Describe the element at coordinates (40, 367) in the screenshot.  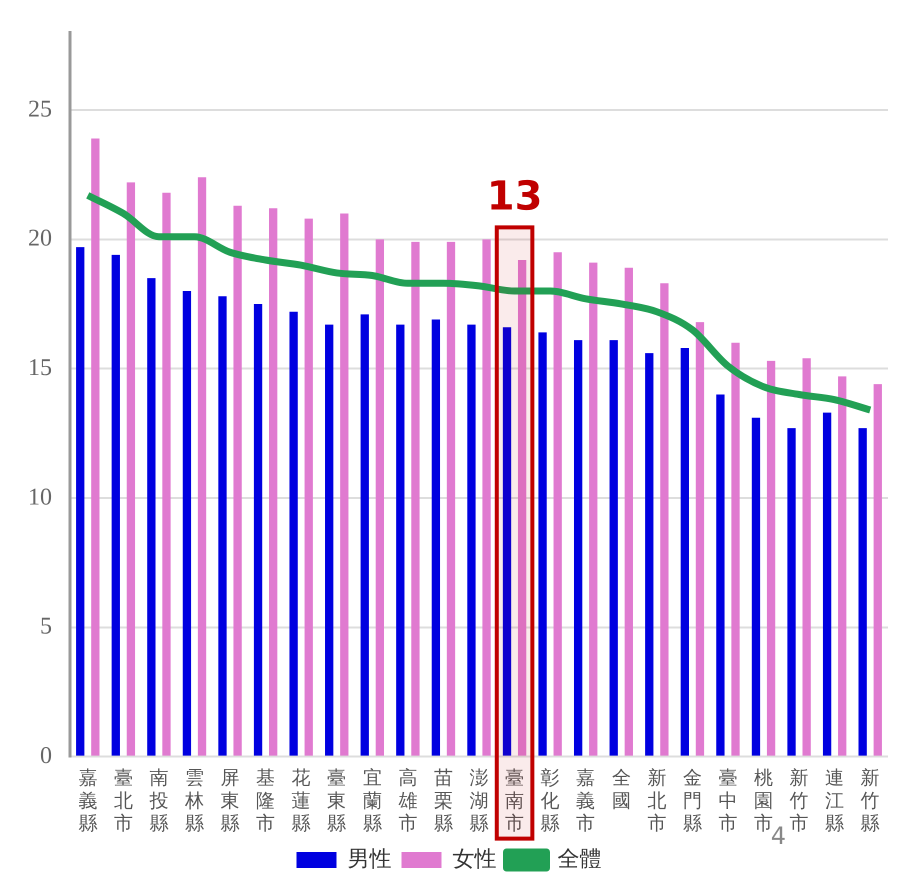
I see `y-tick-label: 15` at that location.